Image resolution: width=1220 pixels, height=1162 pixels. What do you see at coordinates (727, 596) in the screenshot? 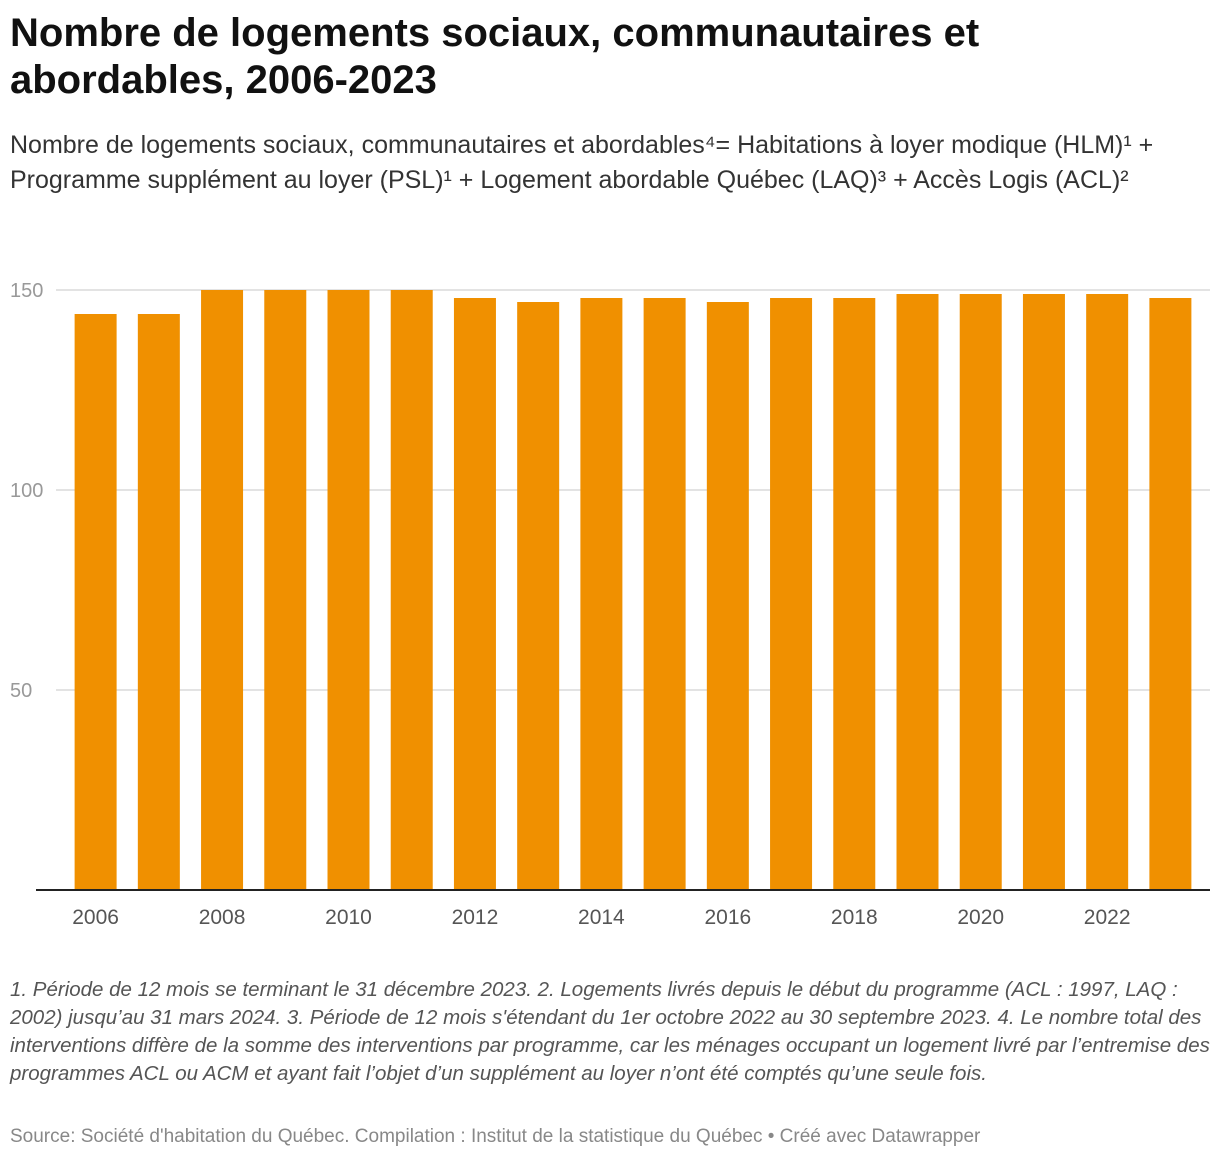
I see `bar-2016` at bounding box center [727, 596].